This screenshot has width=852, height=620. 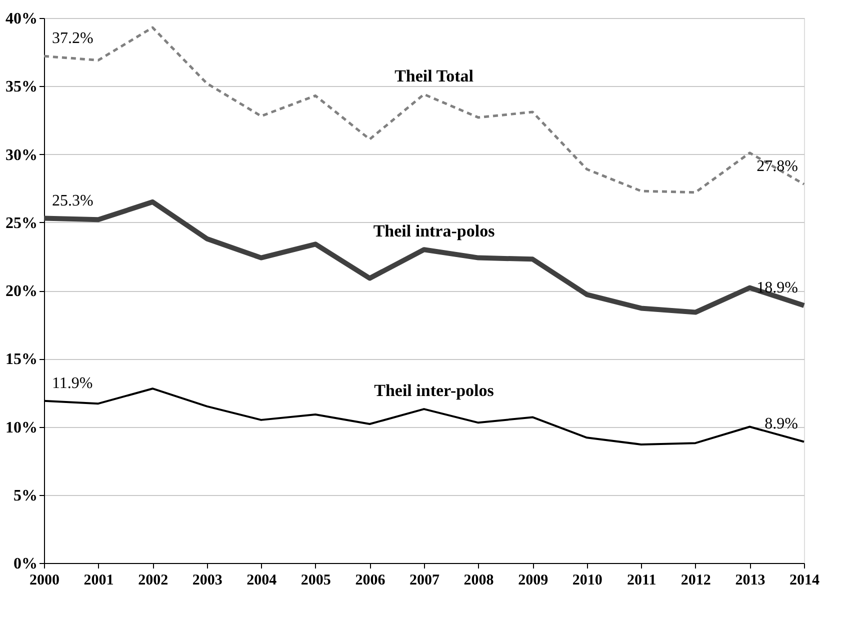 What do you see at coordinates (22, 223) in the screenshot?
I see `y-tick-label: 25%` at bounding box center [22, 223].